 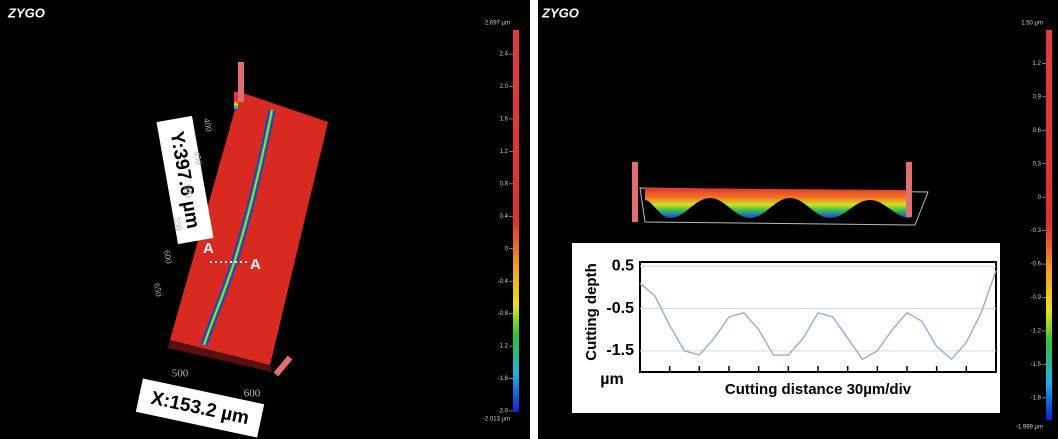 What do you see at coordinates (248, 219) in the screenshot?
I see `surface-3d` at bounding box center [248, 219].